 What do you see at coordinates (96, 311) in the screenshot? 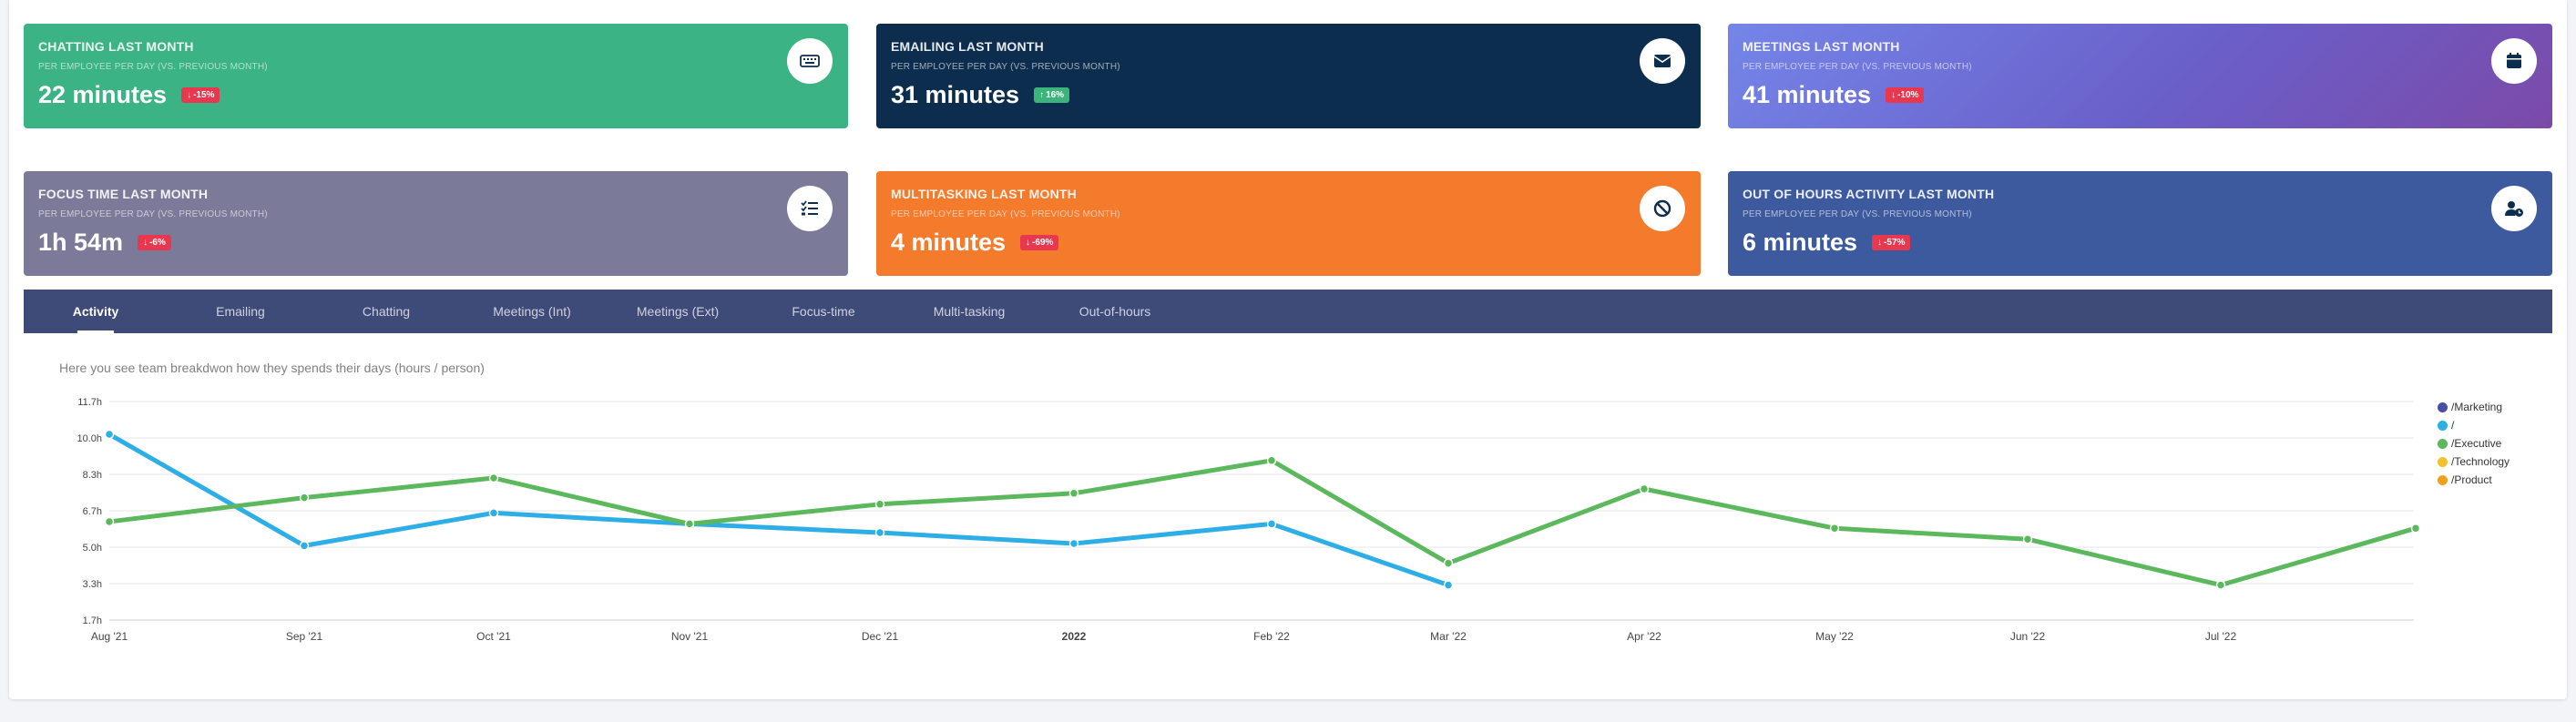
I see `tab-activity: Activity` at bounding box center [96, 311].